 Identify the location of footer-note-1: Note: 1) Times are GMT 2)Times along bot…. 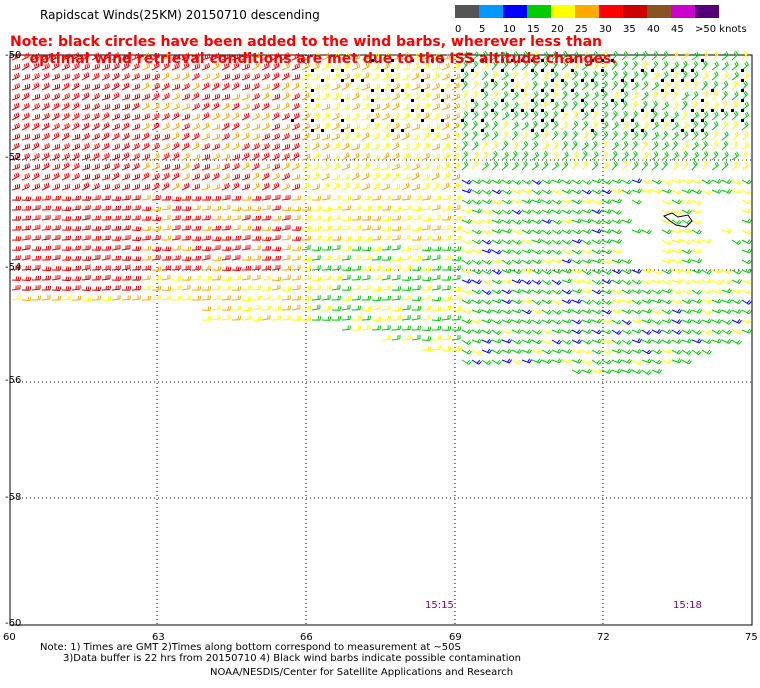
(250, 647).